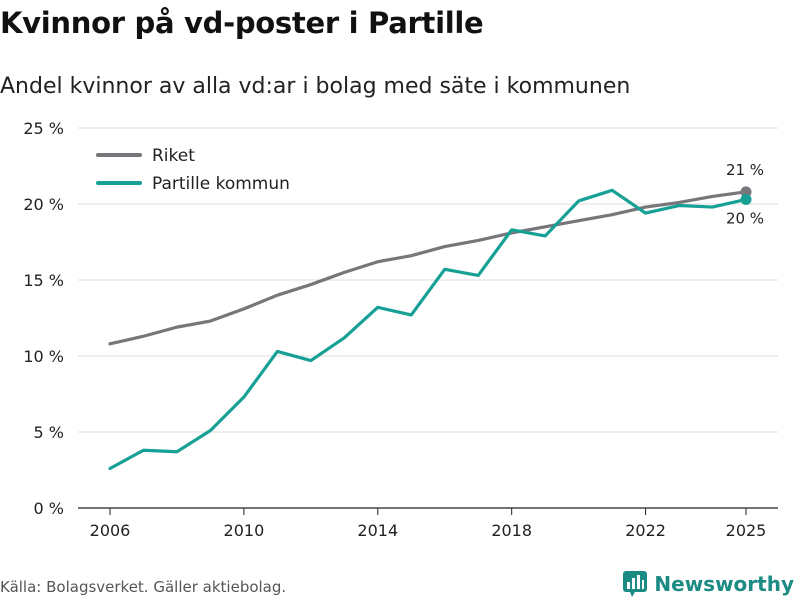  Describe the element at coordinates (43, 280) in the screenshot. I see `y-tick-label: 15 %` at that location.